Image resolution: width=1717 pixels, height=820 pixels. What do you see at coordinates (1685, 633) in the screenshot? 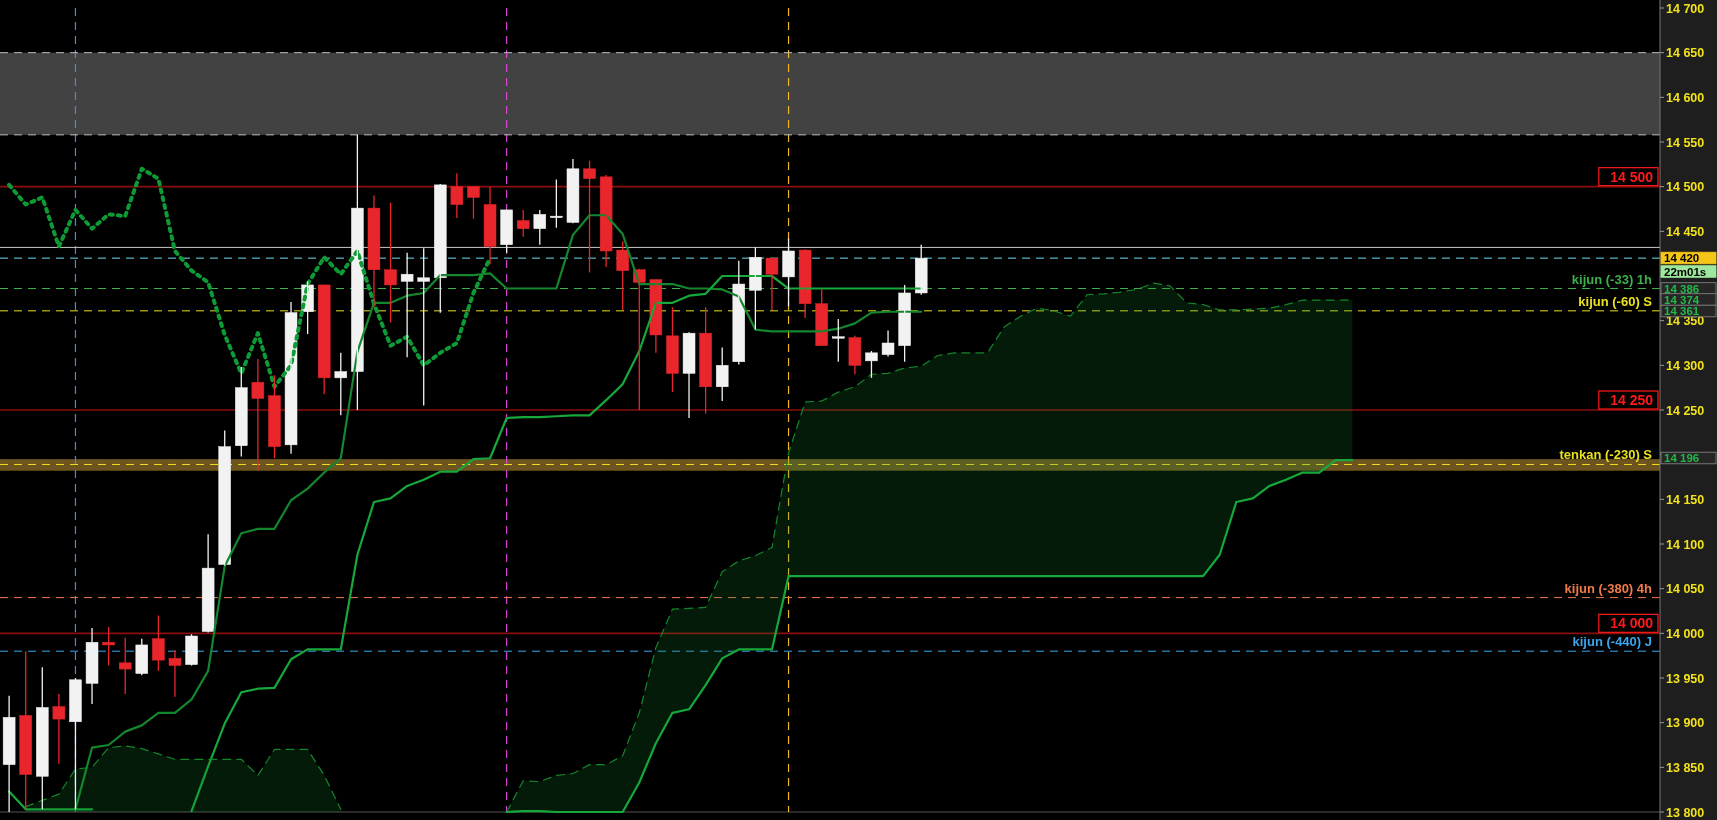
I see `y-tick-label: 14 000` at bounding box center [1685, 633].